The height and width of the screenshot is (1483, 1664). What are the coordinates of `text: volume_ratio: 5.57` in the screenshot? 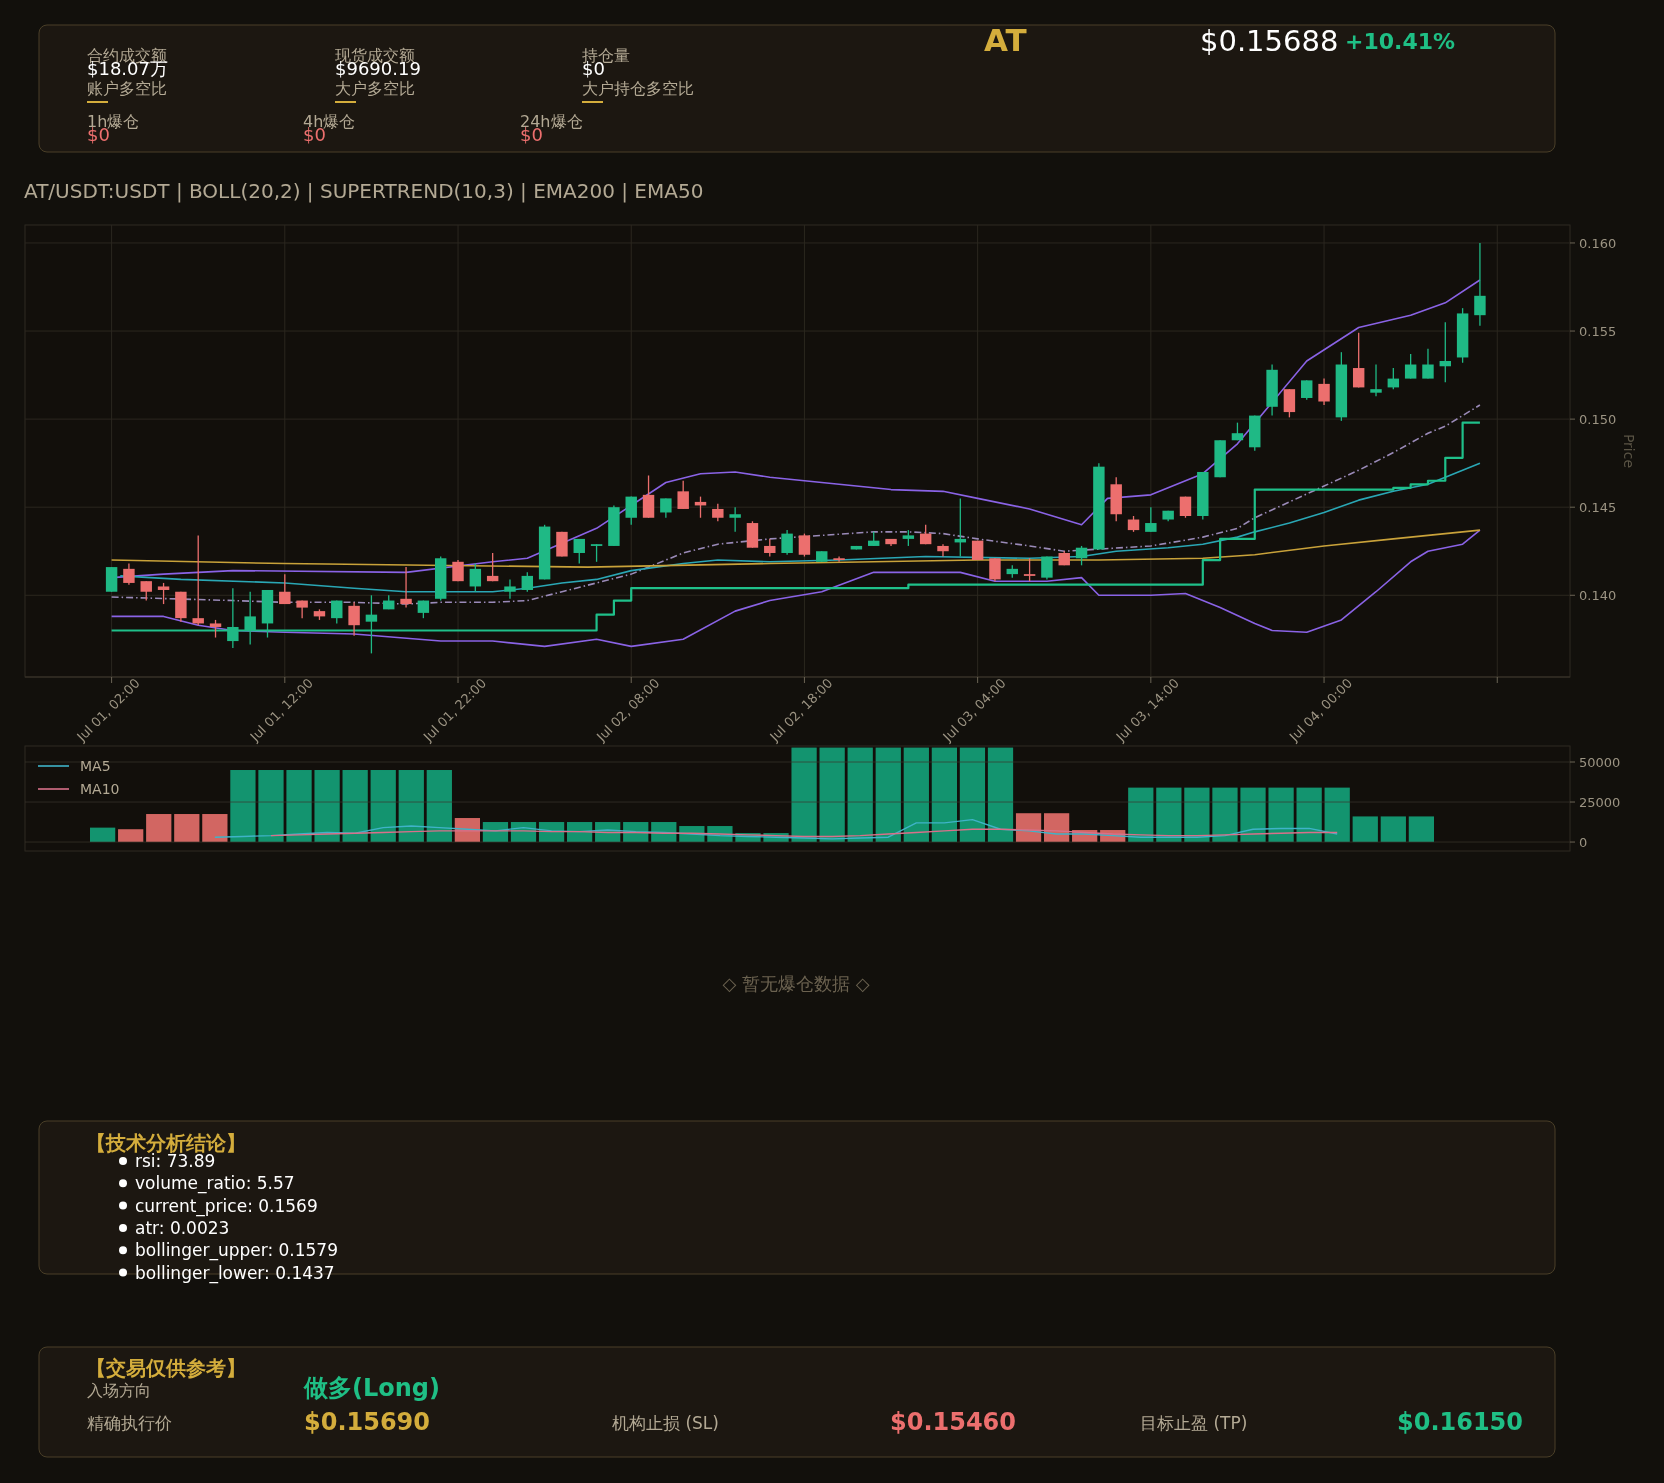 It's located at (215, 1184).